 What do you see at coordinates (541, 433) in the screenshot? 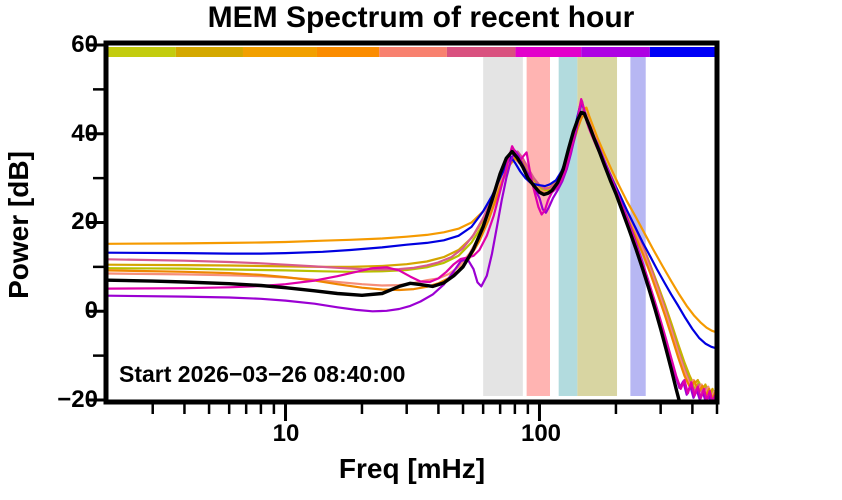
I see `x-tick-label-100: 100` at bounding box center [541, 433].